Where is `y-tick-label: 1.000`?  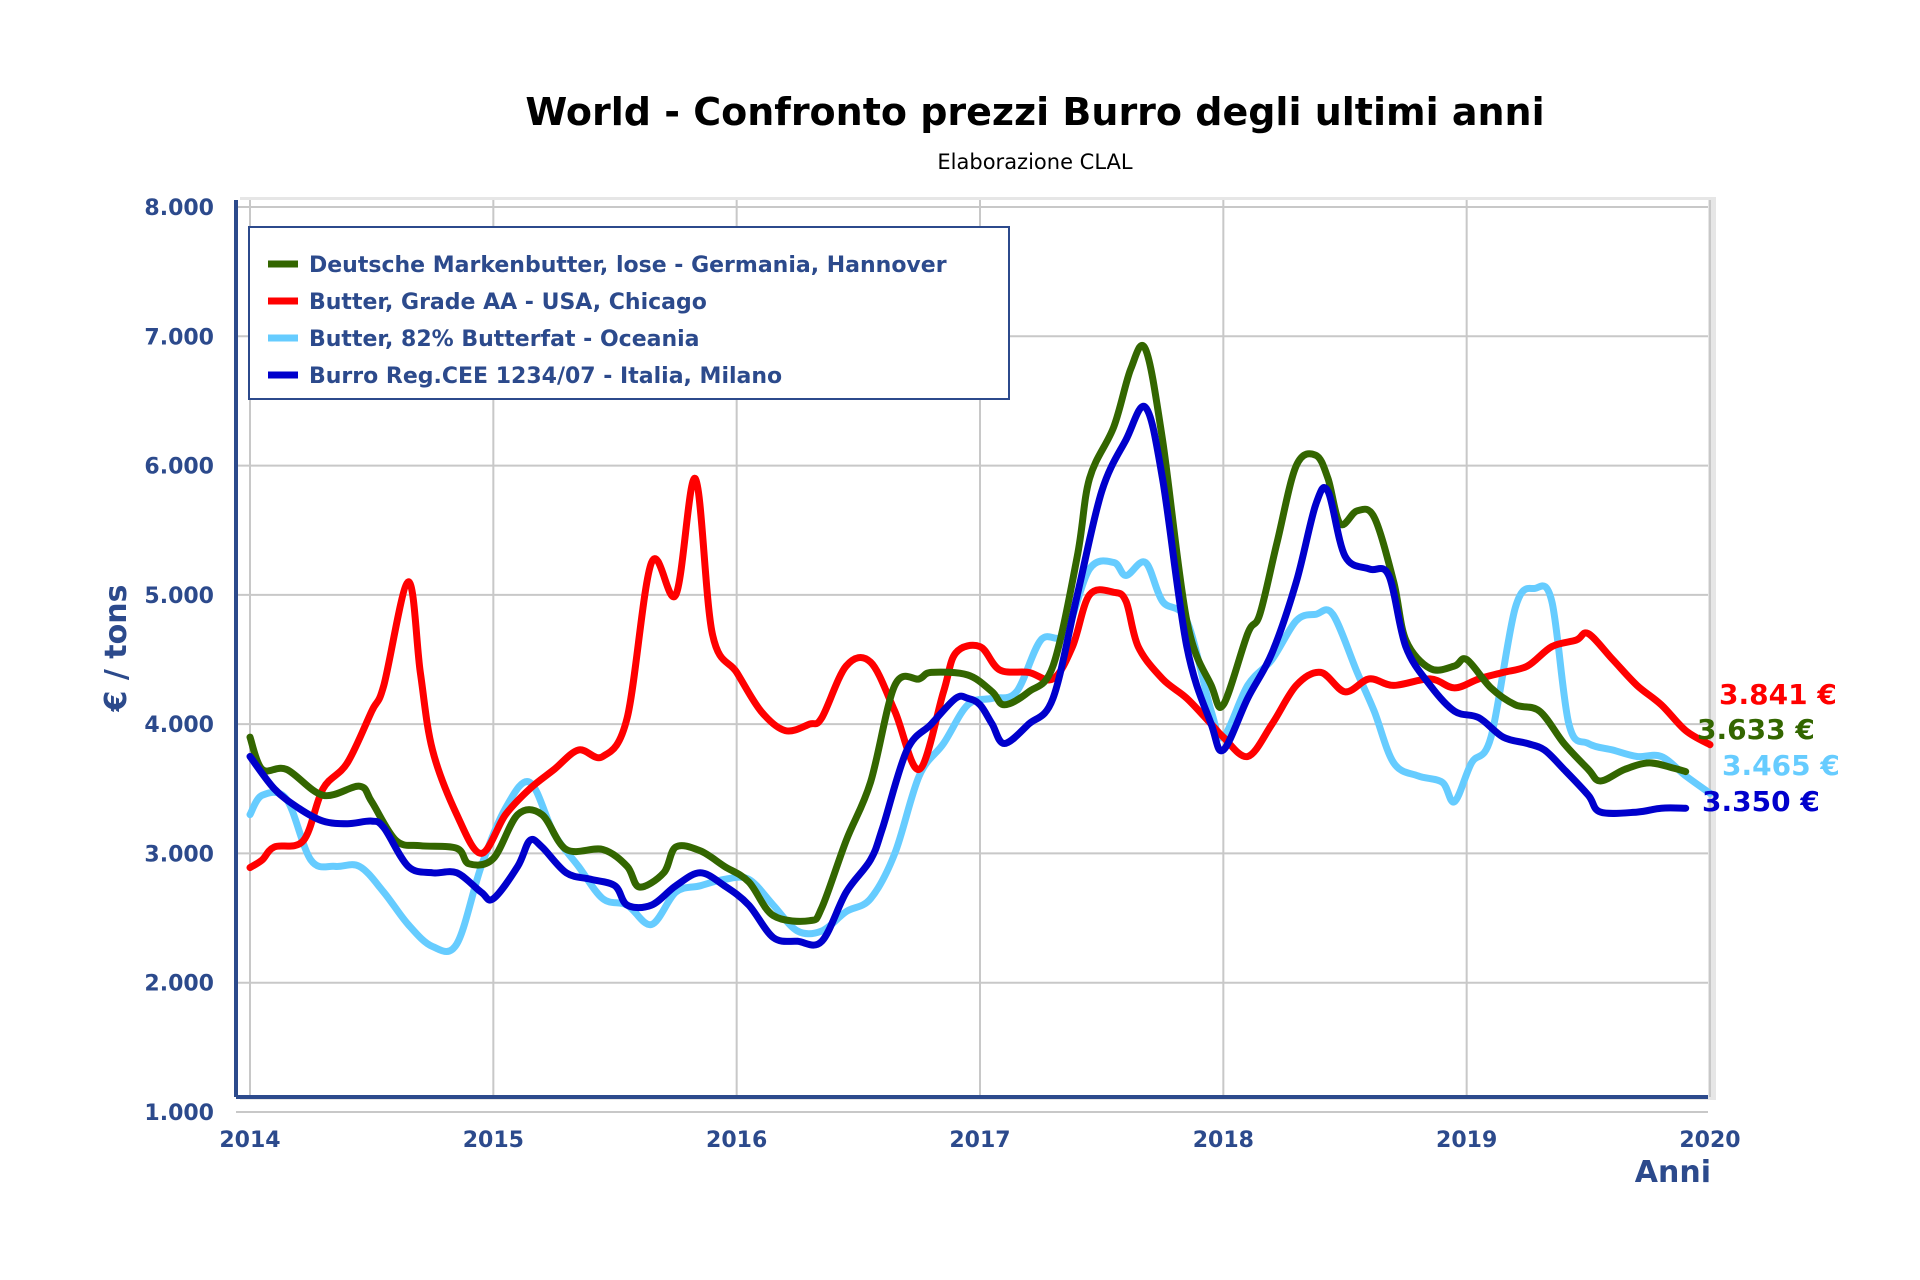
y-tick-label: 1.000 is located at coordinates (179, 1113).